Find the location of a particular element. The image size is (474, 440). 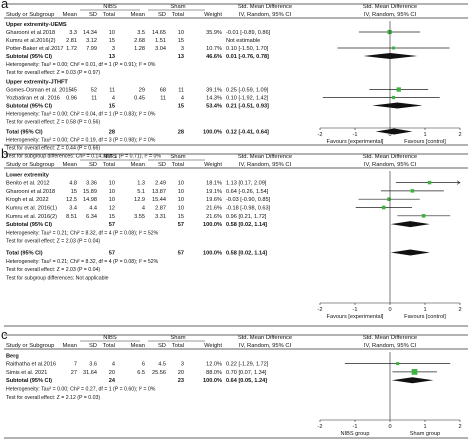

study-row-0-0-n1: 4 is located at coordinates (113, 365).